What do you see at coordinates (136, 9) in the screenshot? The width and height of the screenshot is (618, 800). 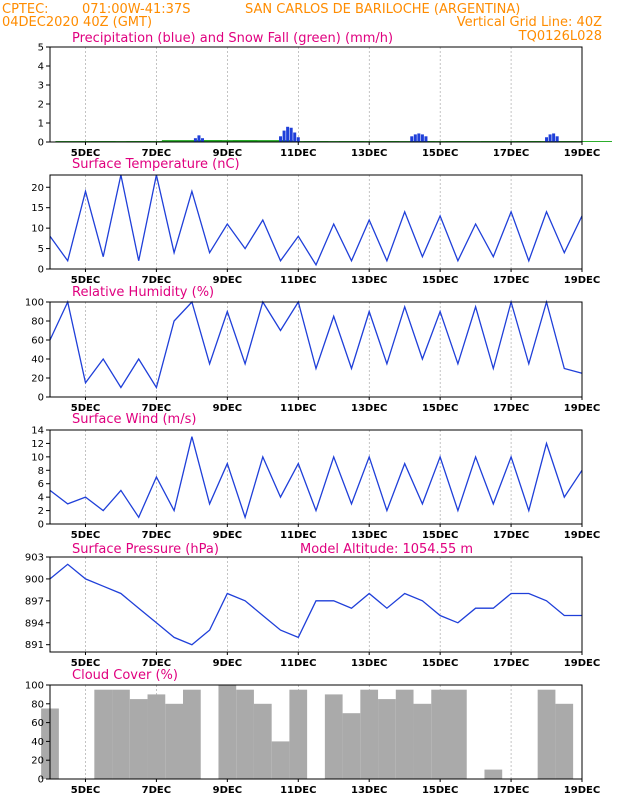 I see `header-coords: 071:00W-41:37S` at bounding box center [136, 9].